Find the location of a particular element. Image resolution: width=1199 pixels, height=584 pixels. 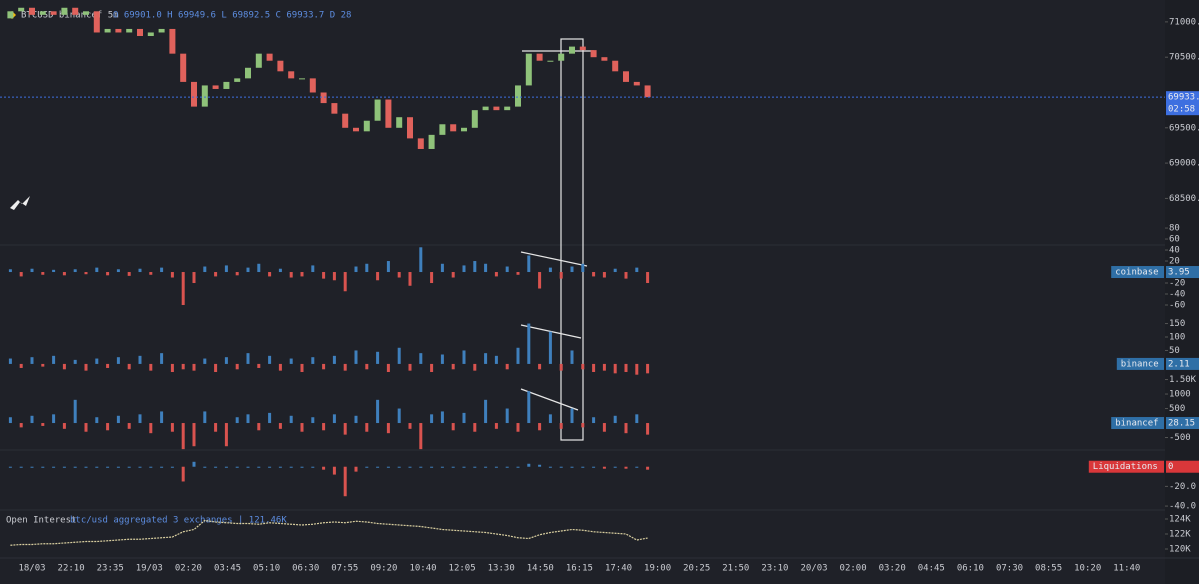

countdown: 02:58 is located at coordinates (1181, 110).